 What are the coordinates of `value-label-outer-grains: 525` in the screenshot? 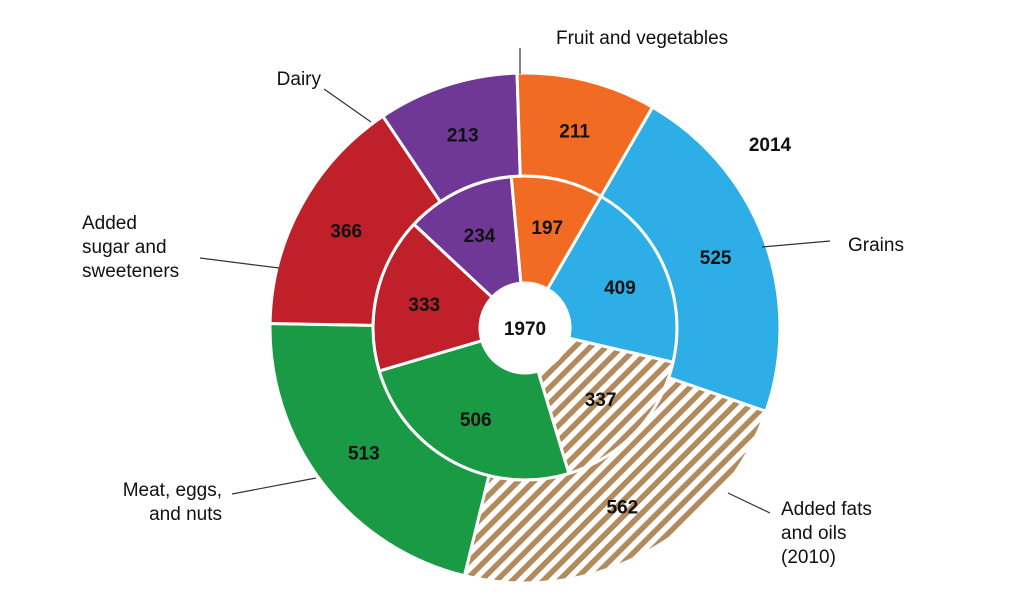 It's located at (716, 258).